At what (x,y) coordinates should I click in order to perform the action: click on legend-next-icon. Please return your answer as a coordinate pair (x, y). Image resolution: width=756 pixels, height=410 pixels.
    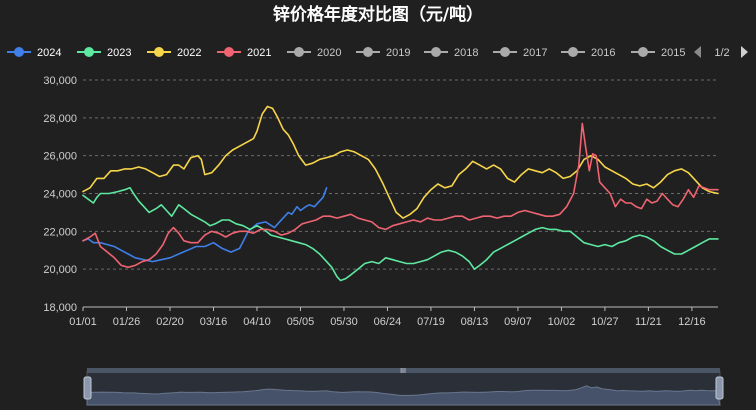
    Looking at the image, I should click on (744, 52).